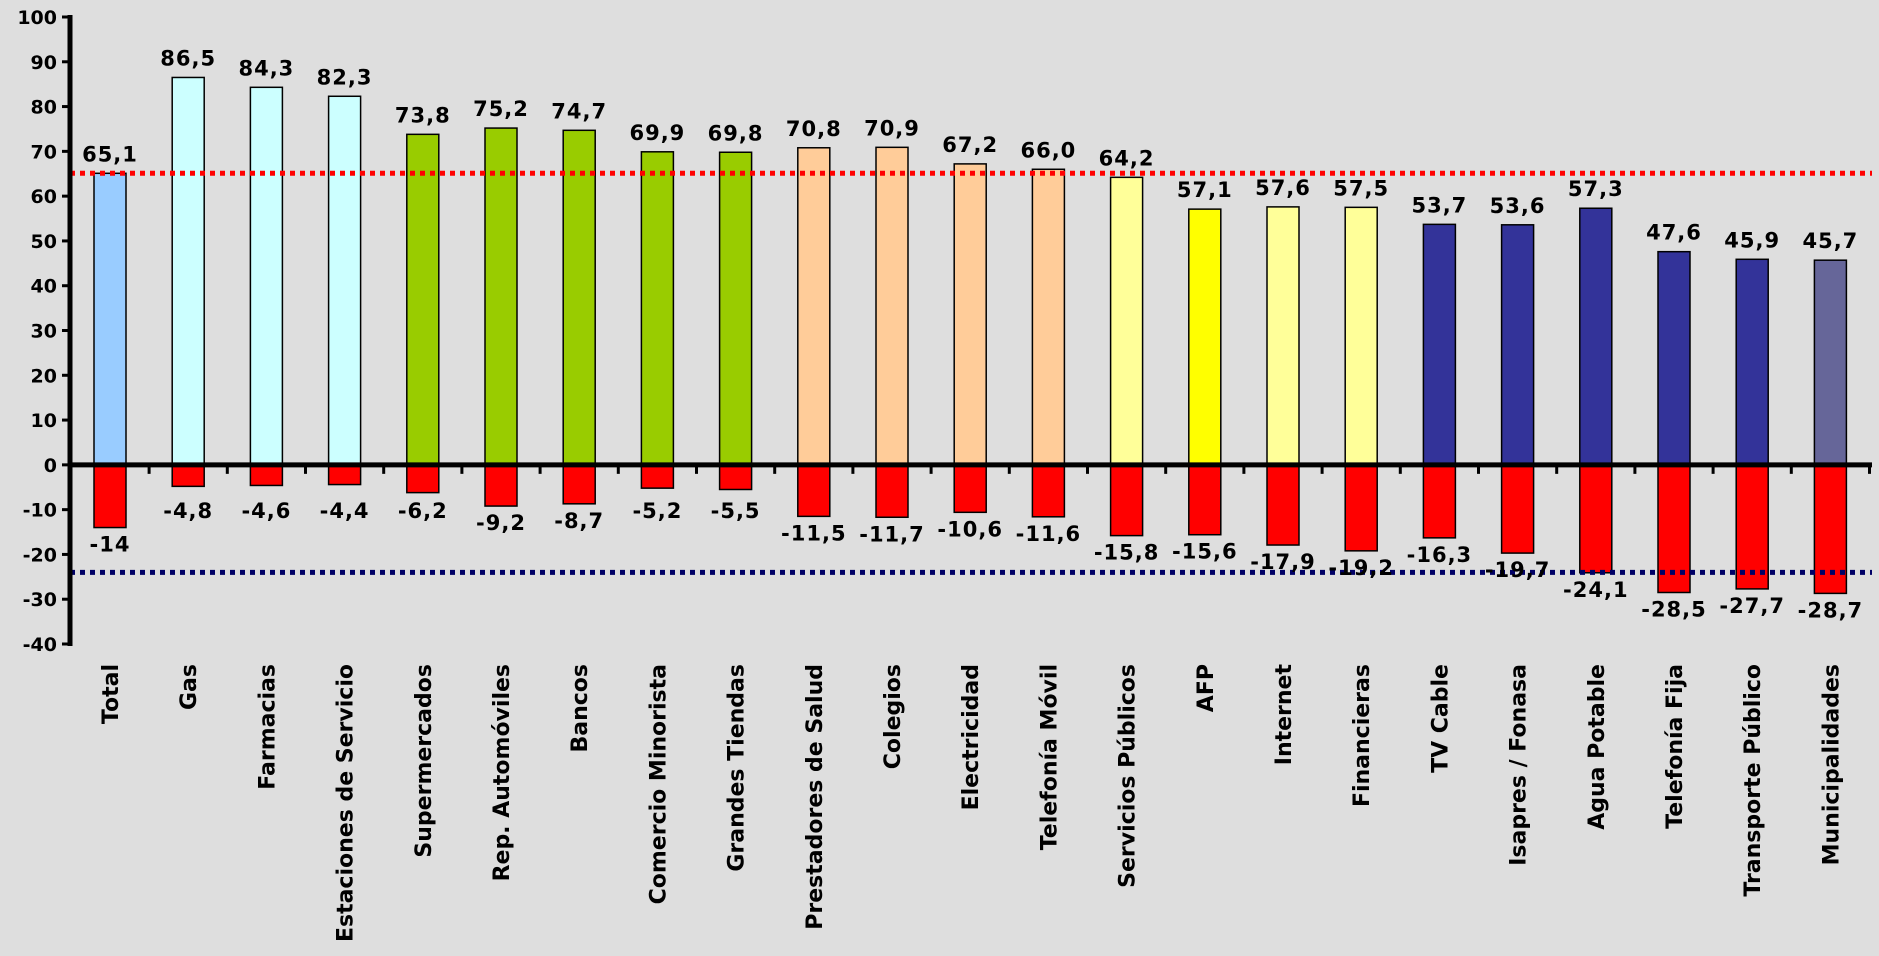 This screenshot has height=956, width=1879. I want to click on data-label-negative: -8,7, so click(579, 521).